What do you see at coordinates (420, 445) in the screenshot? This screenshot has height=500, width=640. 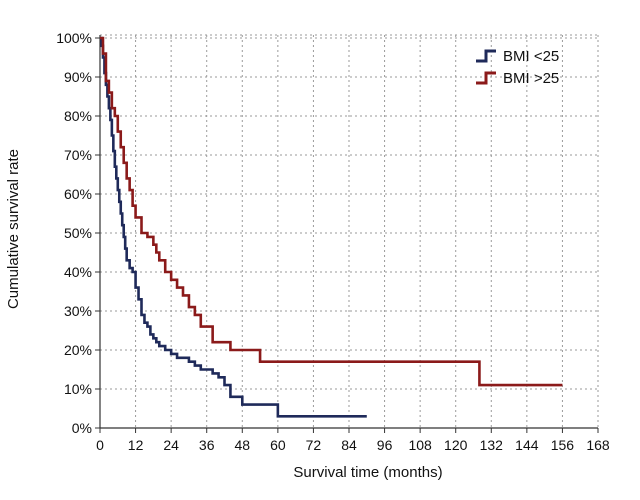 I see `x-tick-label: 108` at bounding box center [420, 445].